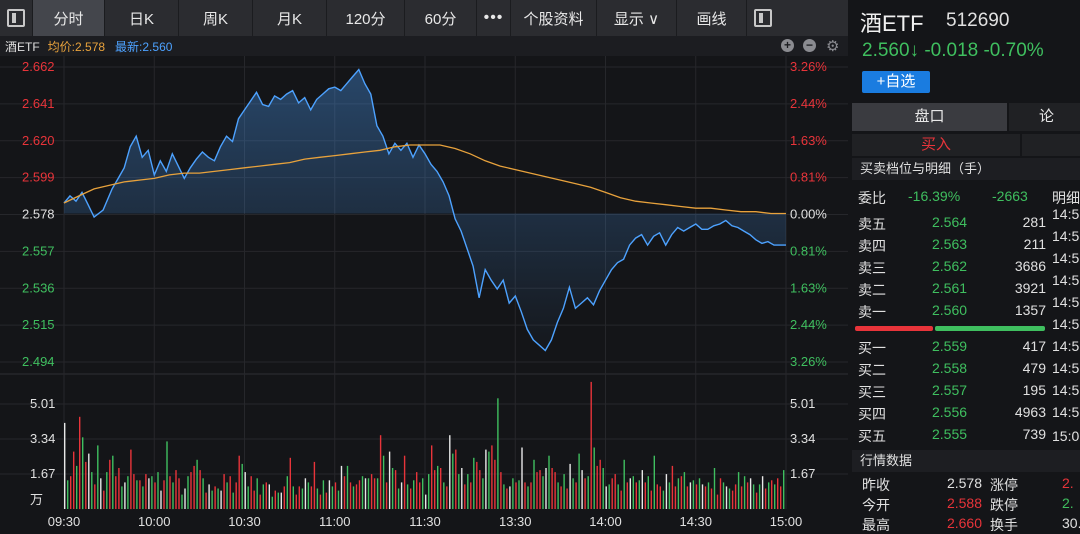  What do you see at coordinates (936, 145) in the screenshot?
I see `buy-button: 买入` at bounding box center [936, 145].